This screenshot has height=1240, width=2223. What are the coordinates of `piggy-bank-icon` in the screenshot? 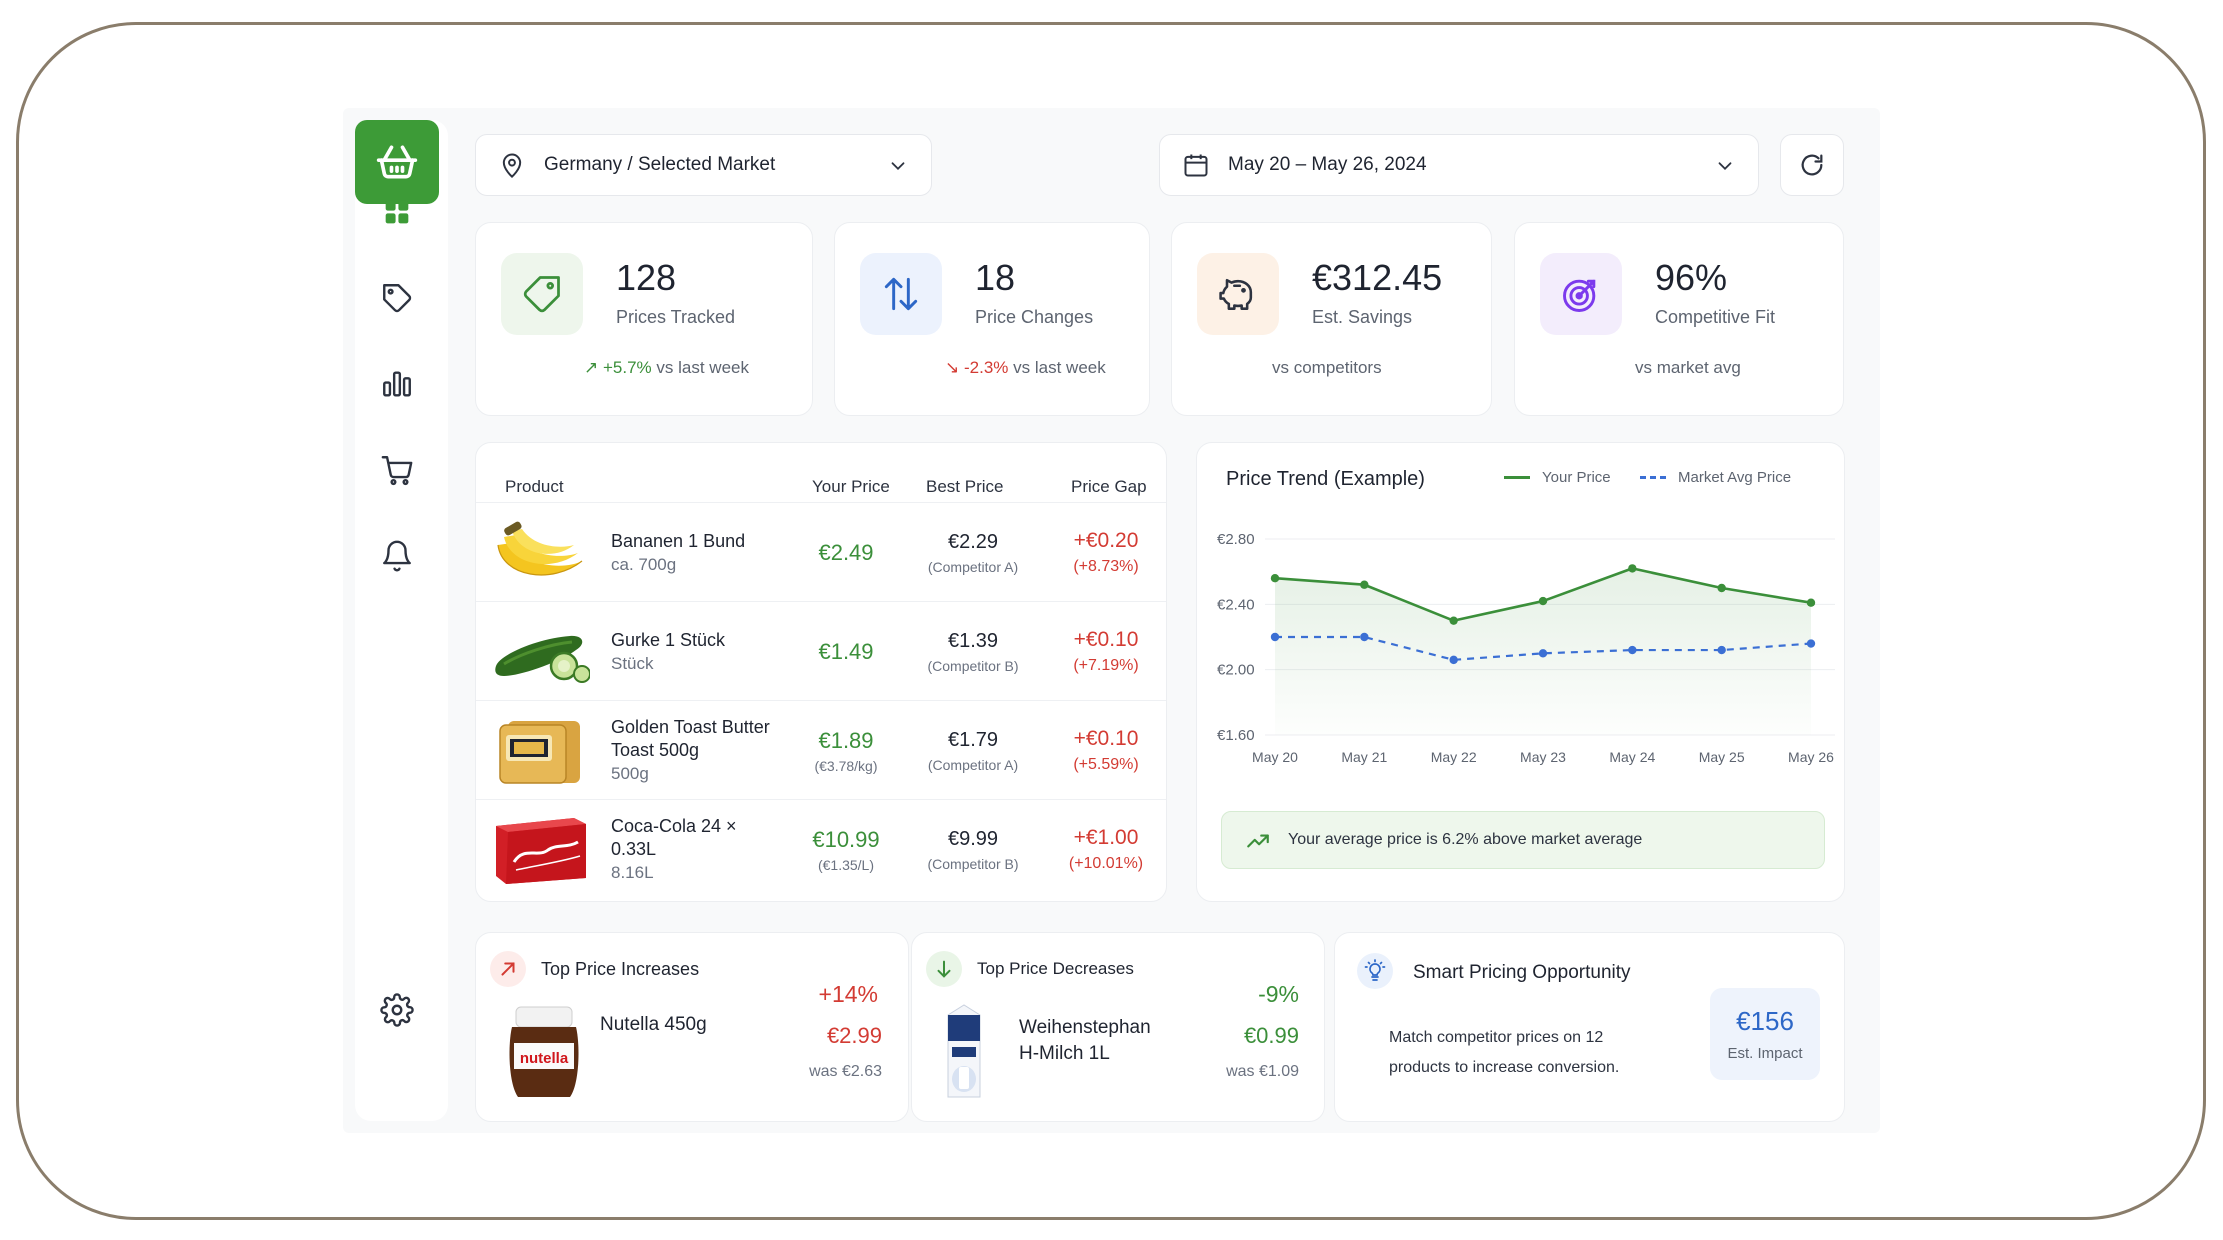 It's located at (1236, 294).